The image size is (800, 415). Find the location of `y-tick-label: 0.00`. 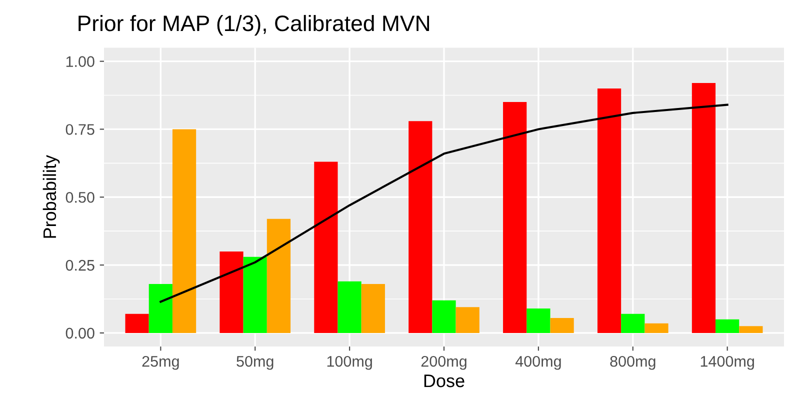

y-tick-label: 0.00 is located at coordinates (80, 333).